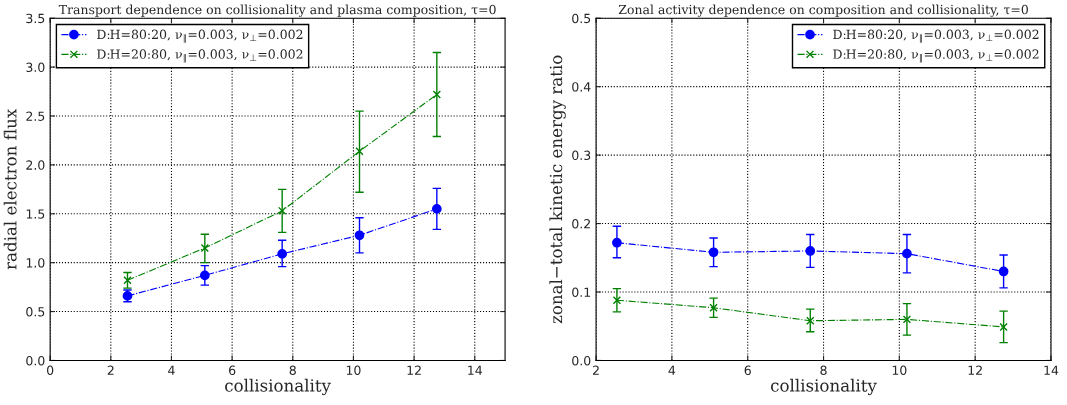 This screenshot has width=1067, height=405. What do you see at coordinates (823, 10) in the screenshot?
I see `chart-title: Zonal activity dependence on composition and collisionality, τ=0` at bounding box center [823, 10].